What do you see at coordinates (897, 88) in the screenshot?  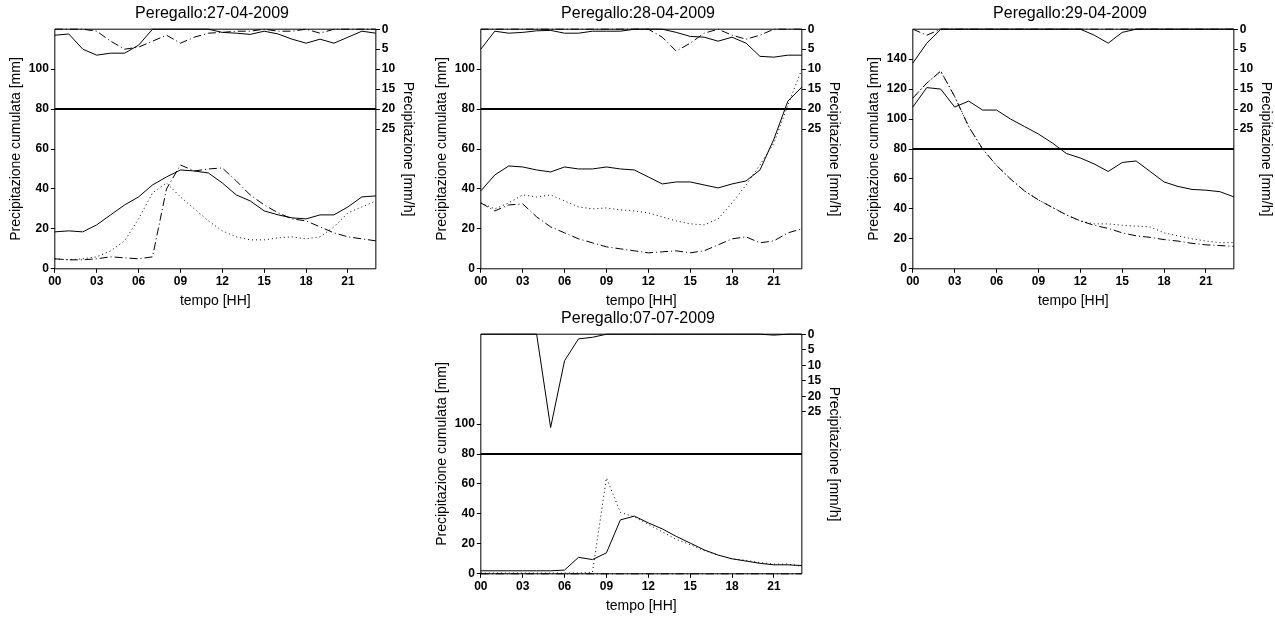 I see `y-tick-label: 120` at bounding box center [897, 88].